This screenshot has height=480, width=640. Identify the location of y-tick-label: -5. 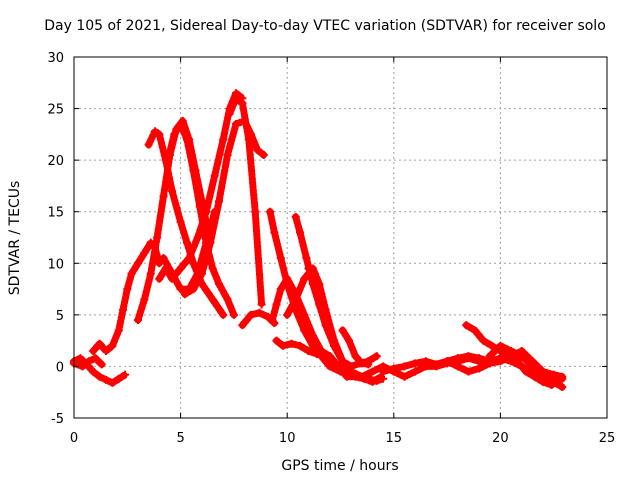
(57, 419).